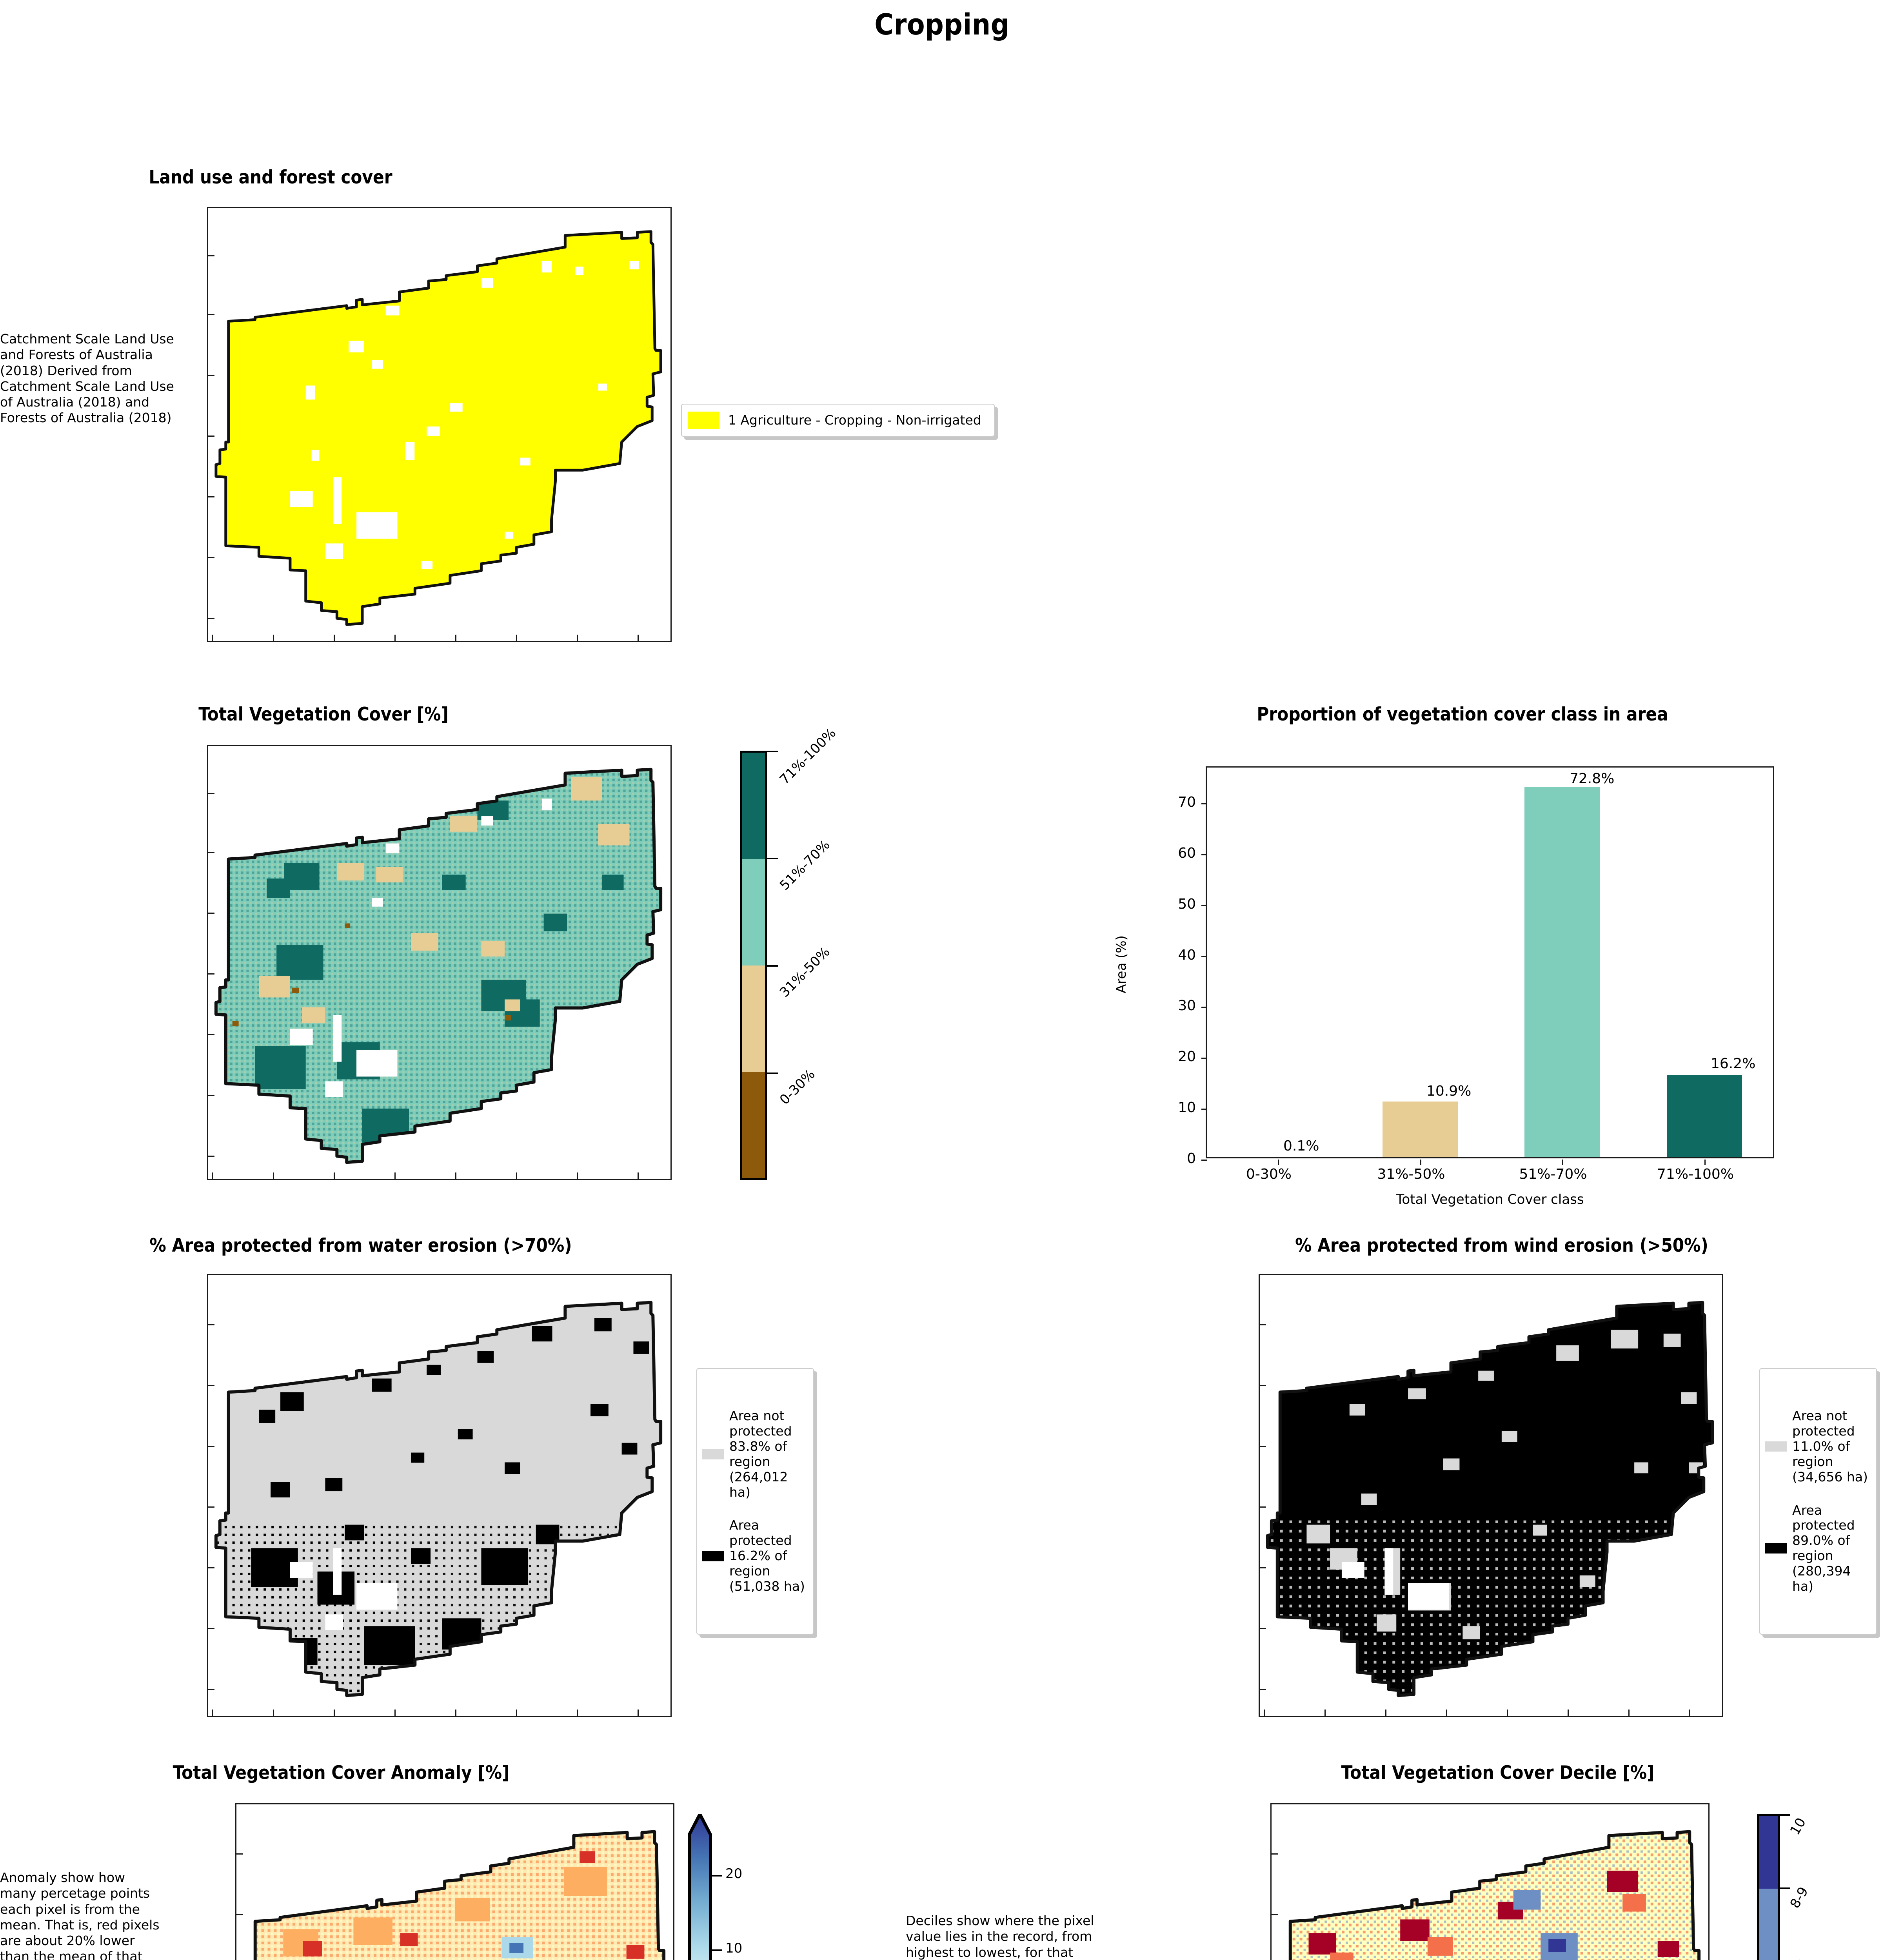 This screenshot has width=1884, height=1960. What do you see at coordinates (438, 966) in the screenshot?
I see `vegcover-map-polygon` at bounding box center [438, 966].